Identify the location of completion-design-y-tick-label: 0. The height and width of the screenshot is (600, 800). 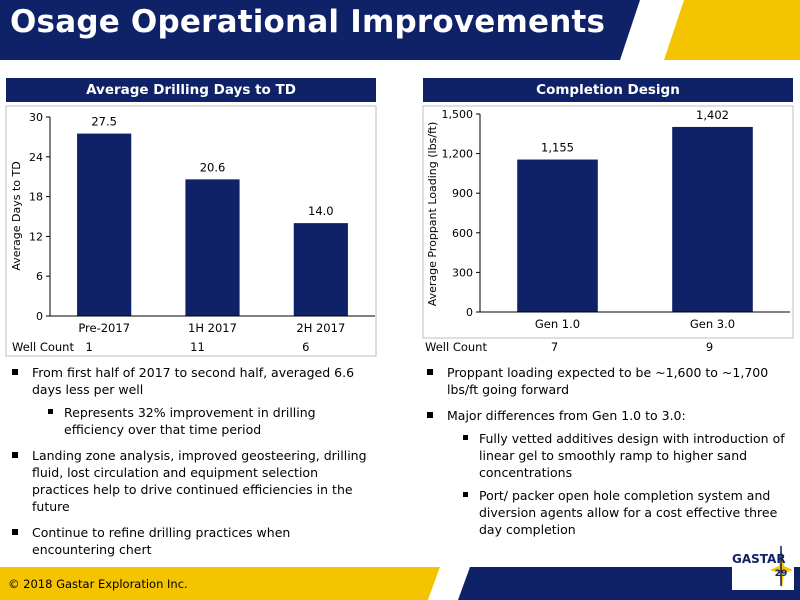
(469, 312).